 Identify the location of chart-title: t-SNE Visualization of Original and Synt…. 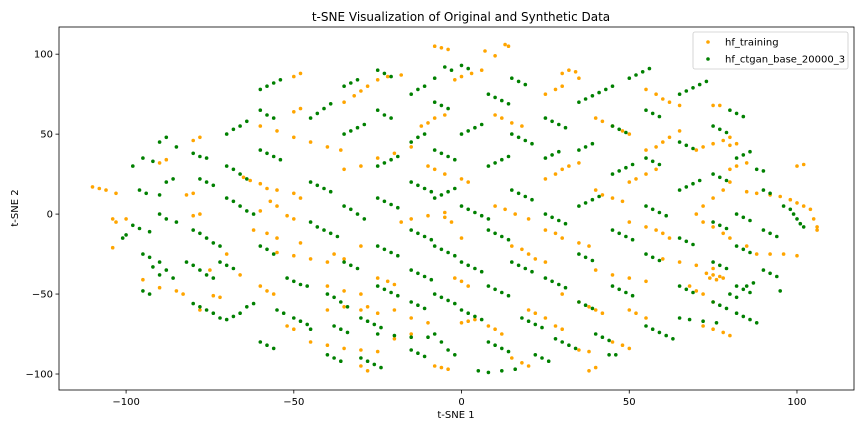
(461, 17).